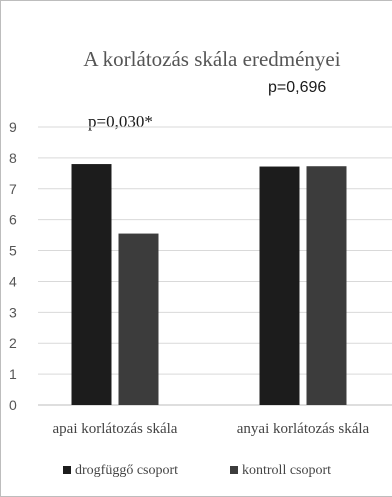  What do you see at coordinates (67, 470) in the screenshot?
I see `legend-swatch-drogfuggo` at bounding box center [67, 470].